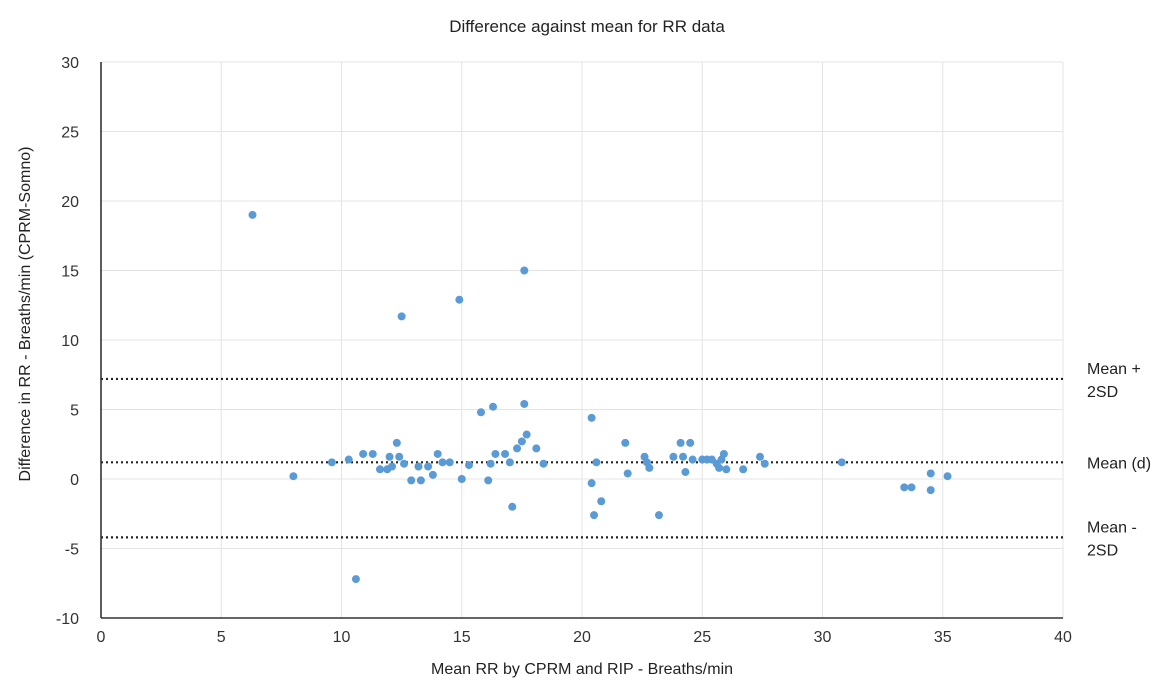 The width and height of the screenshot is (1175, 686). I want to click on y-tick-label: 15, so click(70, 272).